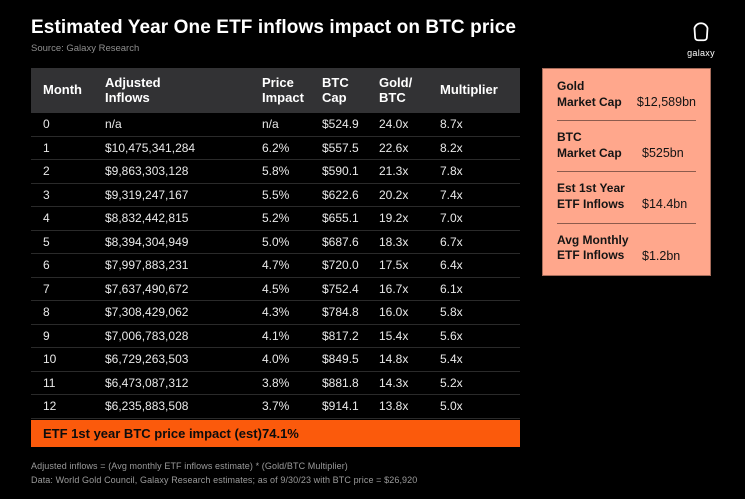 This screenshot has width=745, height=499. I want to click on cell-btc-cap: $655.1, so click(340, 218).